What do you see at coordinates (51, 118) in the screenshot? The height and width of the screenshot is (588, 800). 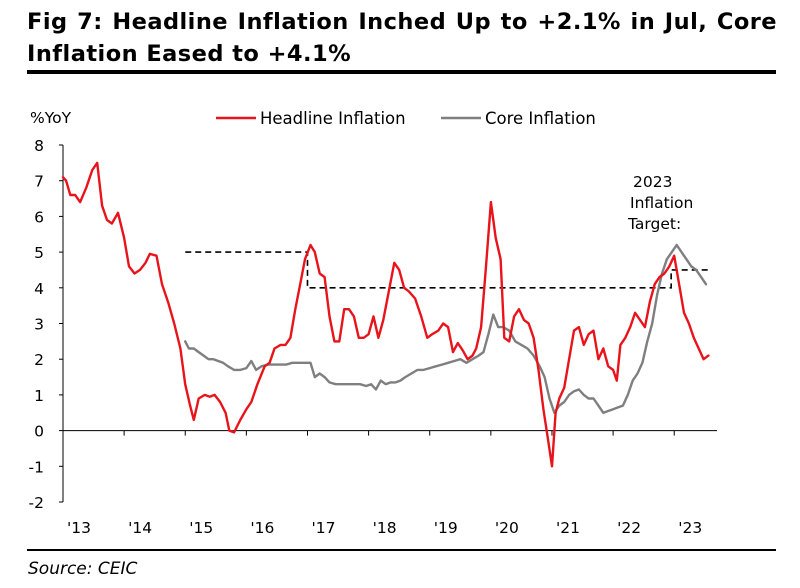 I see `y-axis-label: %YoY` at bounding box center [51, 118].